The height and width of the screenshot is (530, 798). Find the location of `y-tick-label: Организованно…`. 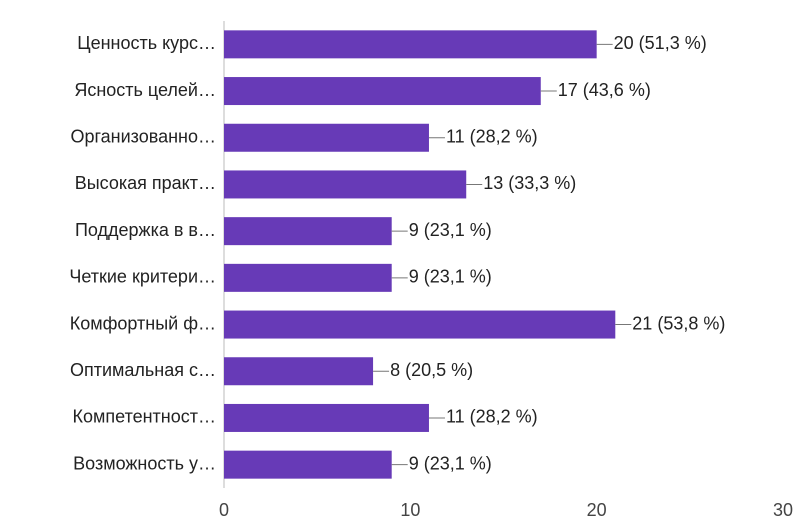

y-tick-label: Организованно… is located at coordinates (143, 137).